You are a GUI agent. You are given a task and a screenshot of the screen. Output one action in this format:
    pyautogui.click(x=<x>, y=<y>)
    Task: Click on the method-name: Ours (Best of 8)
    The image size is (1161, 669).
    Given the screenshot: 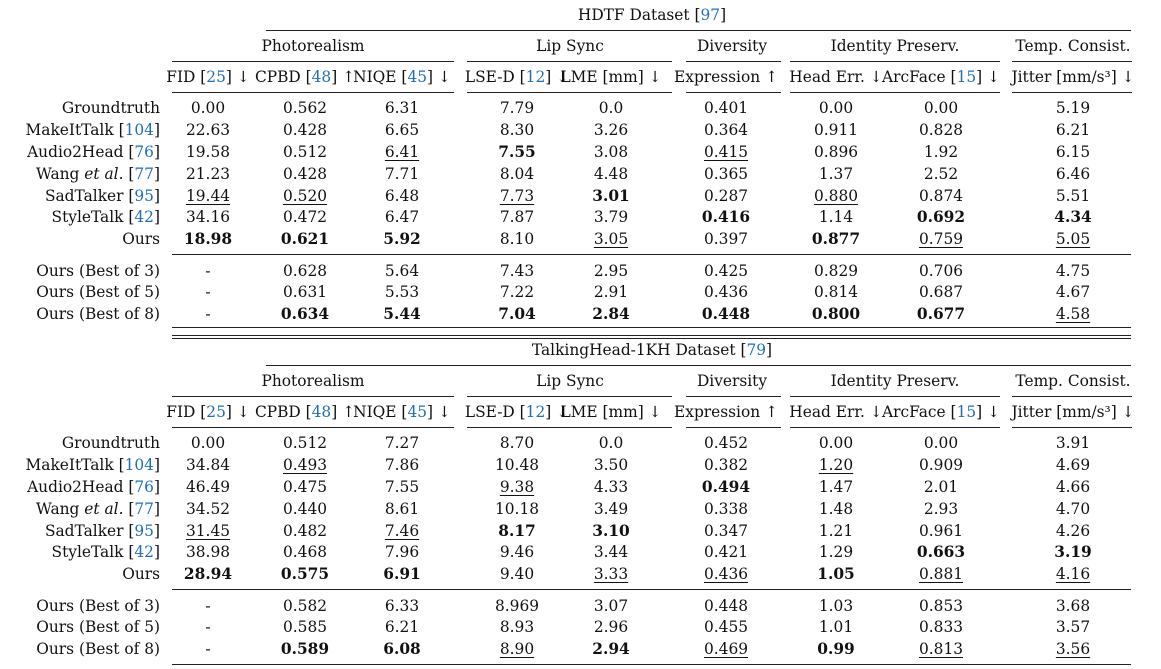 What is the action you would take?
    pyautogui.click(x=98, y=314)
    